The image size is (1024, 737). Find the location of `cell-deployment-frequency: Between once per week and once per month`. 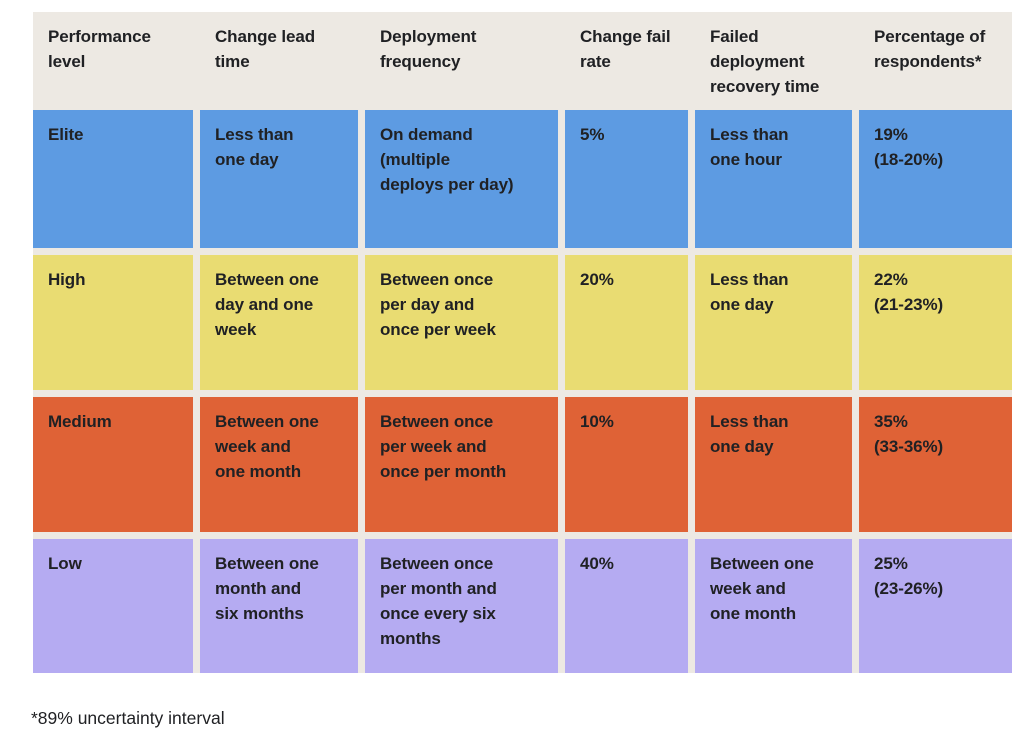

cell-deployment-frequency: Between once per week and once per month is located at coordinates (461, 464).